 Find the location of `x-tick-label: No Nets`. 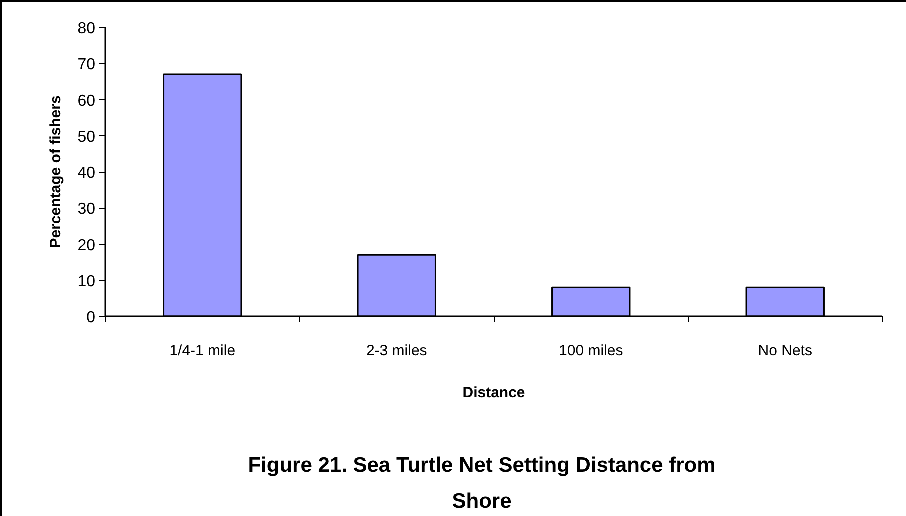

x-tick-label: No Nets is located at coordinates (785, 351).